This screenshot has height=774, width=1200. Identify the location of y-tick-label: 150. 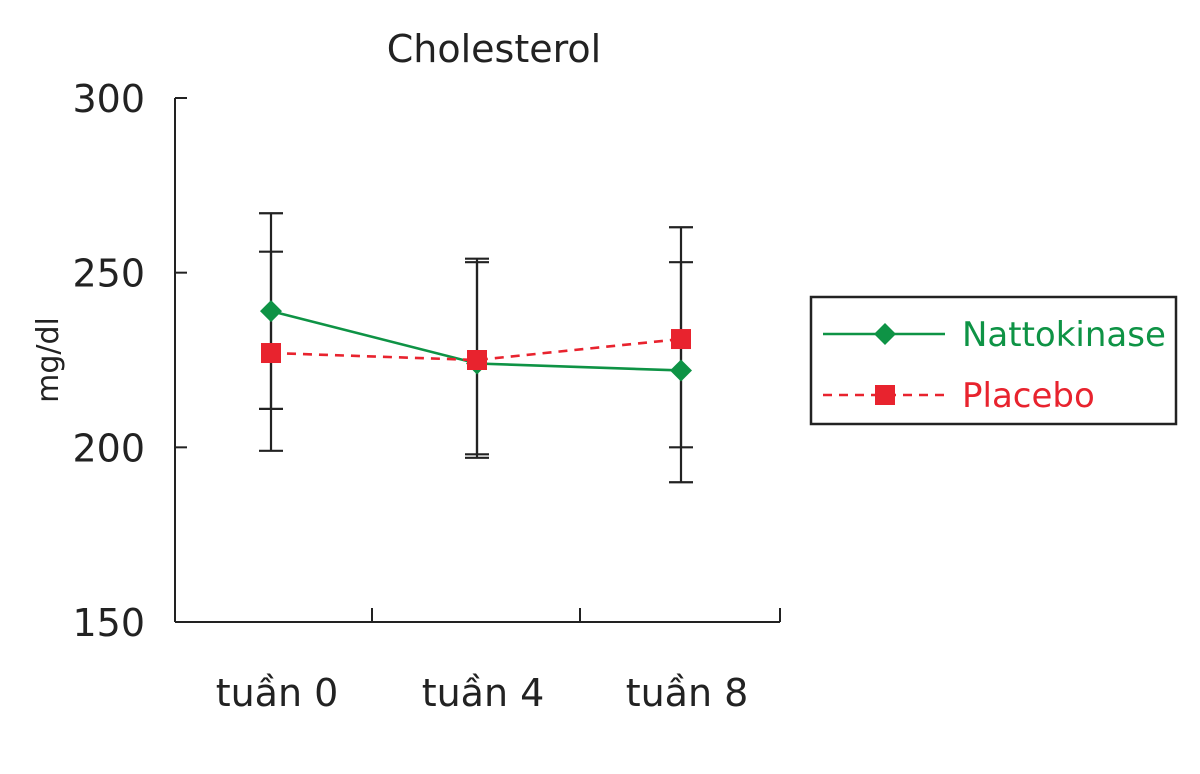
(108, 623).